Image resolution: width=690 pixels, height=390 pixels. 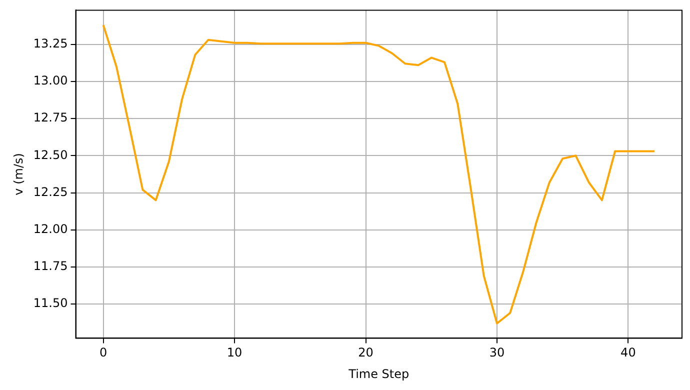 What do you see at coordinates (50, 229) in the screenshot?
I see `y-tick-label: 12.00` at bounding box center [50, 229].